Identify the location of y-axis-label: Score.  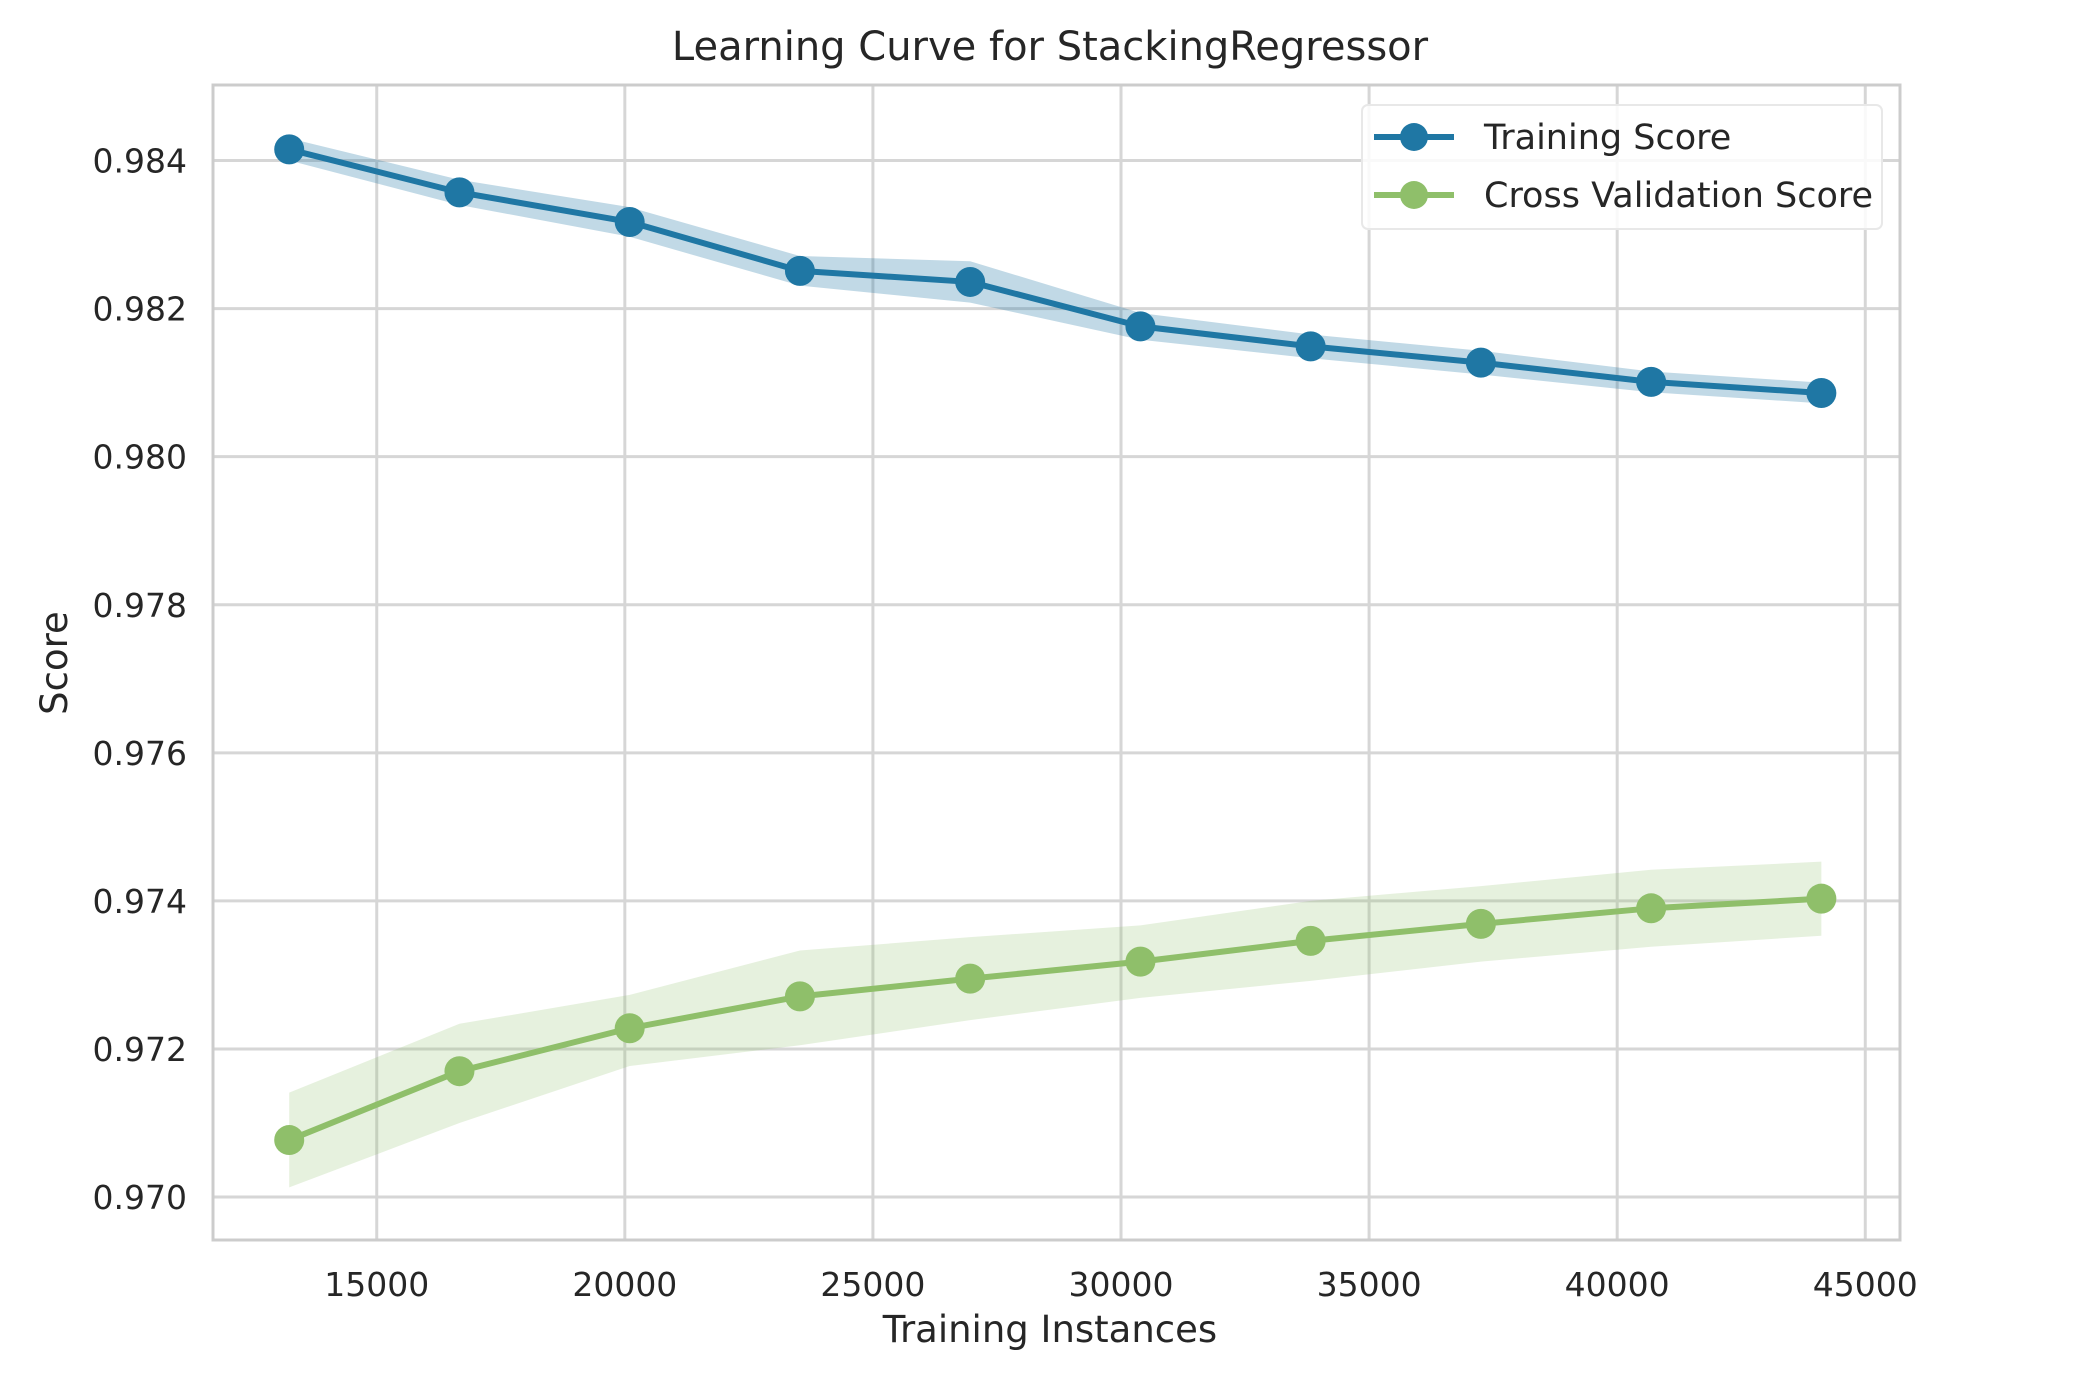
(54, 663).